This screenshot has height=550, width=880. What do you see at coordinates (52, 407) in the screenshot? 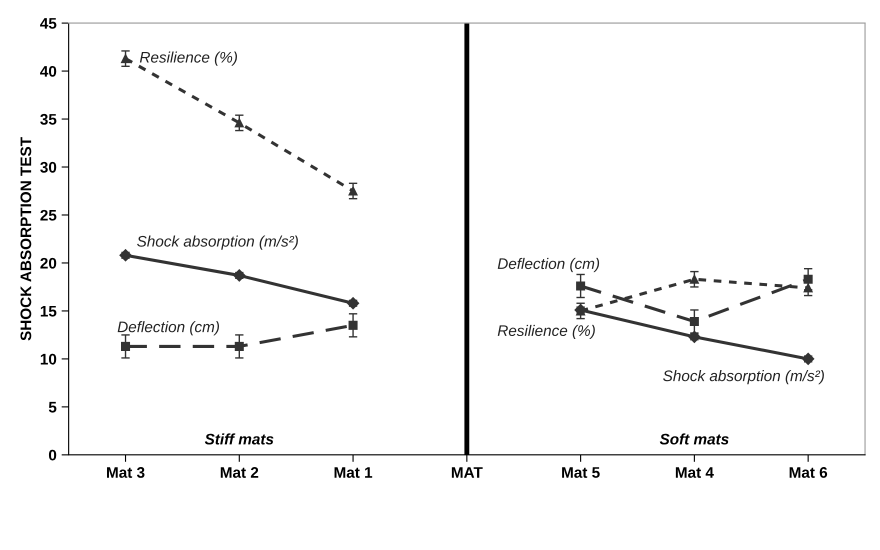
I see `y-tick-label: 5` at bounding box center [52, 407].